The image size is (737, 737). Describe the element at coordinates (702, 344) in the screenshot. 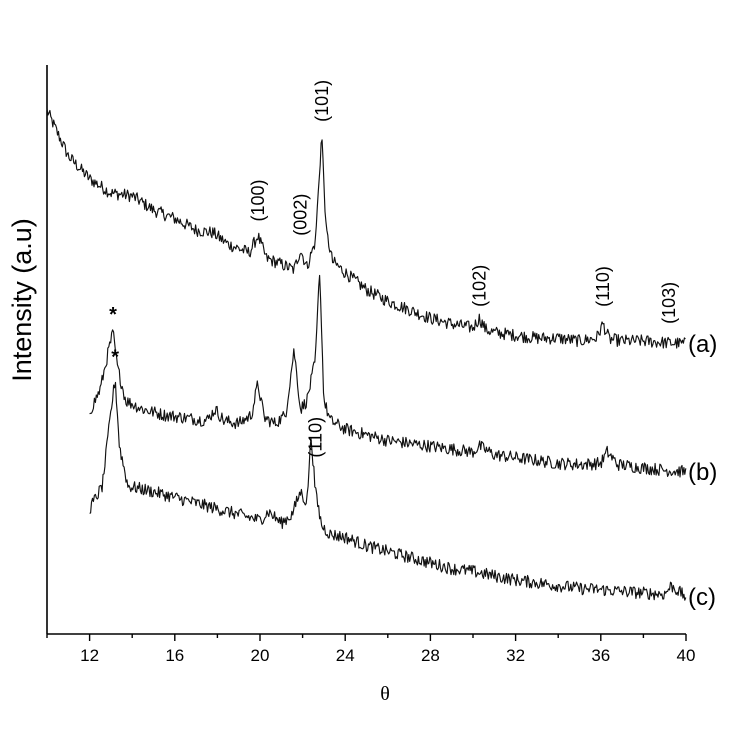

I see `series-label-a: (a)` at that location.